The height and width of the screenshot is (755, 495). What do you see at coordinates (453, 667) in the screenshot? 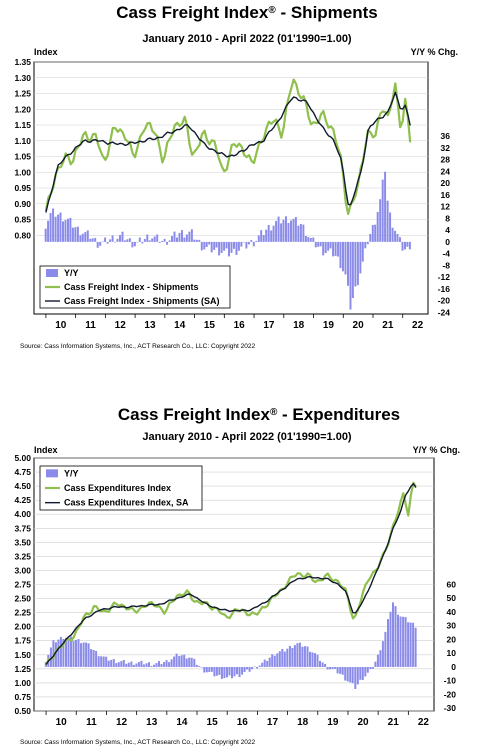
I see `y2-tick-label: 0` at bounding box center [453, 667].